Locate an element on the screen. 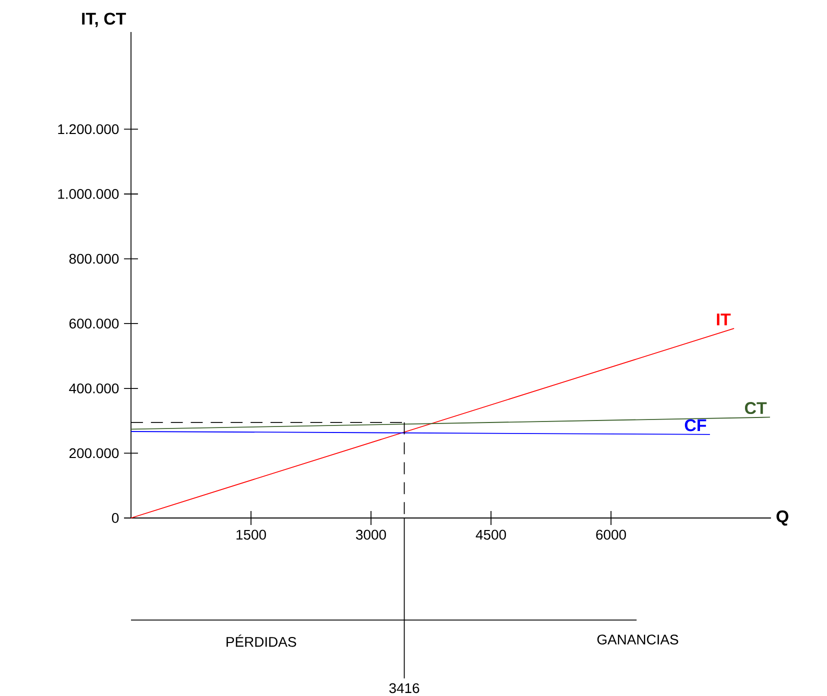  y-tick-label: 600.000 is located at coordinates (94, 323).